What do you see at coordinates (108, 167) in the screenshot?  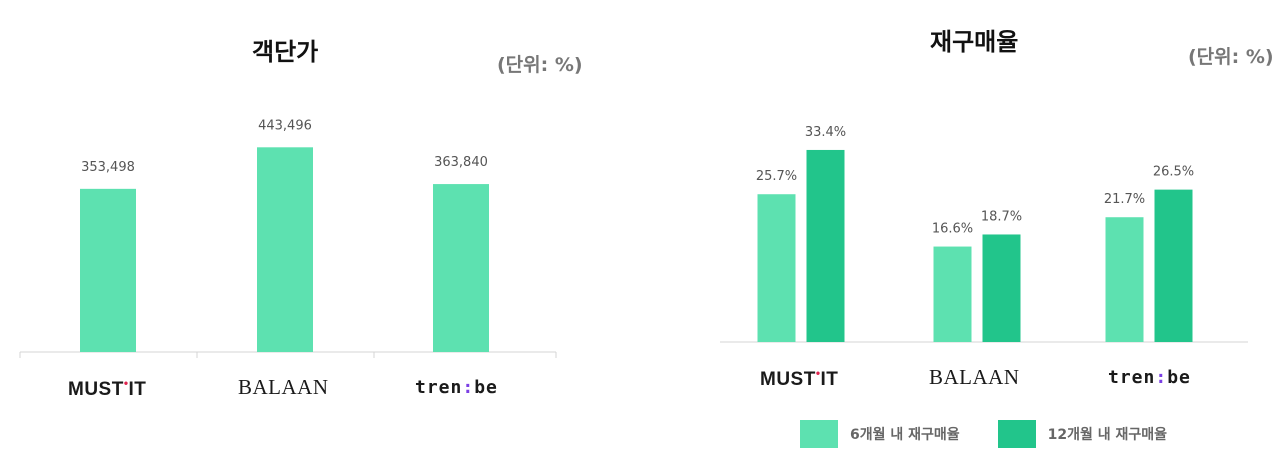 I see `data-label: 353,498` at bounding box center [108, 167].